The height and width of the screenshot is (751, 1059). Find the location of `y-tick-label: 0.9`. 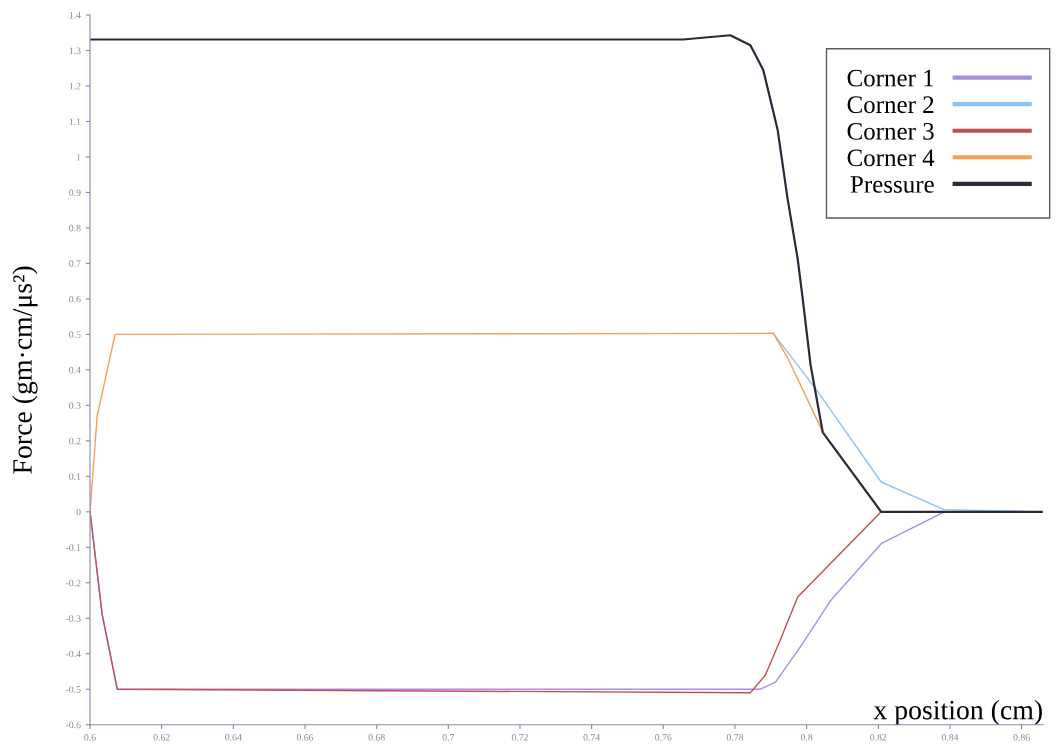

y-tick-label: 0.9 is located at coordinates (75, 192).